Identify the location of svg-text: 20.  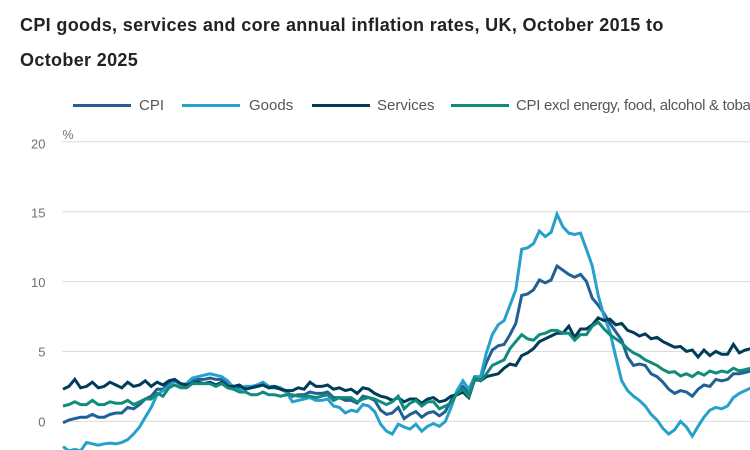
(38, 144).